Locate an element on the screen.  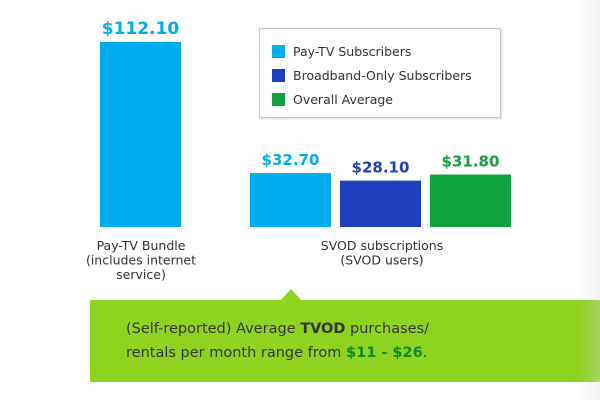
bar-value-label: $32.70 is located at coordinates (291, 160).